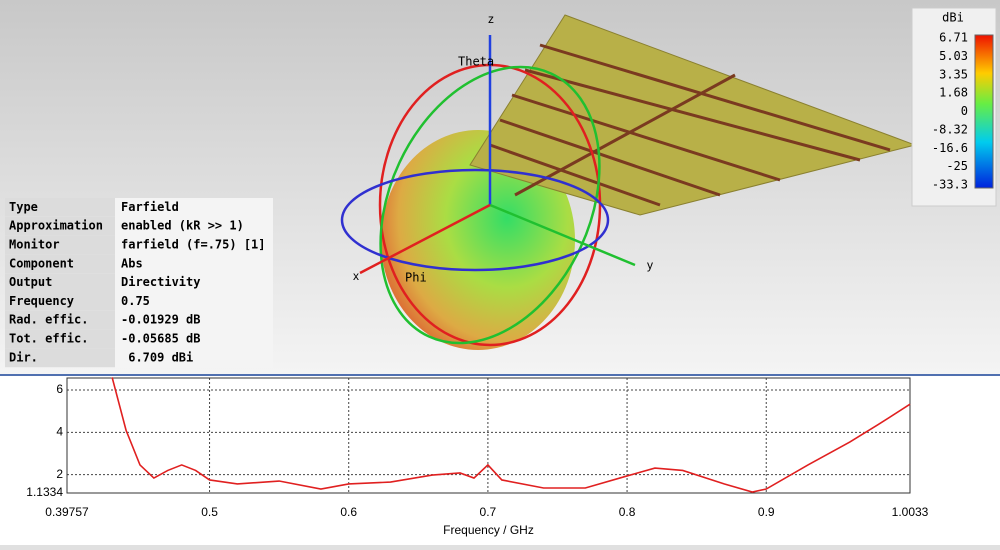 This screenshot has height=550, width=1000. What do you see at coordinates (562, 235) in the screenshot?
I see `y-axis` at bounding box center [562, 235].